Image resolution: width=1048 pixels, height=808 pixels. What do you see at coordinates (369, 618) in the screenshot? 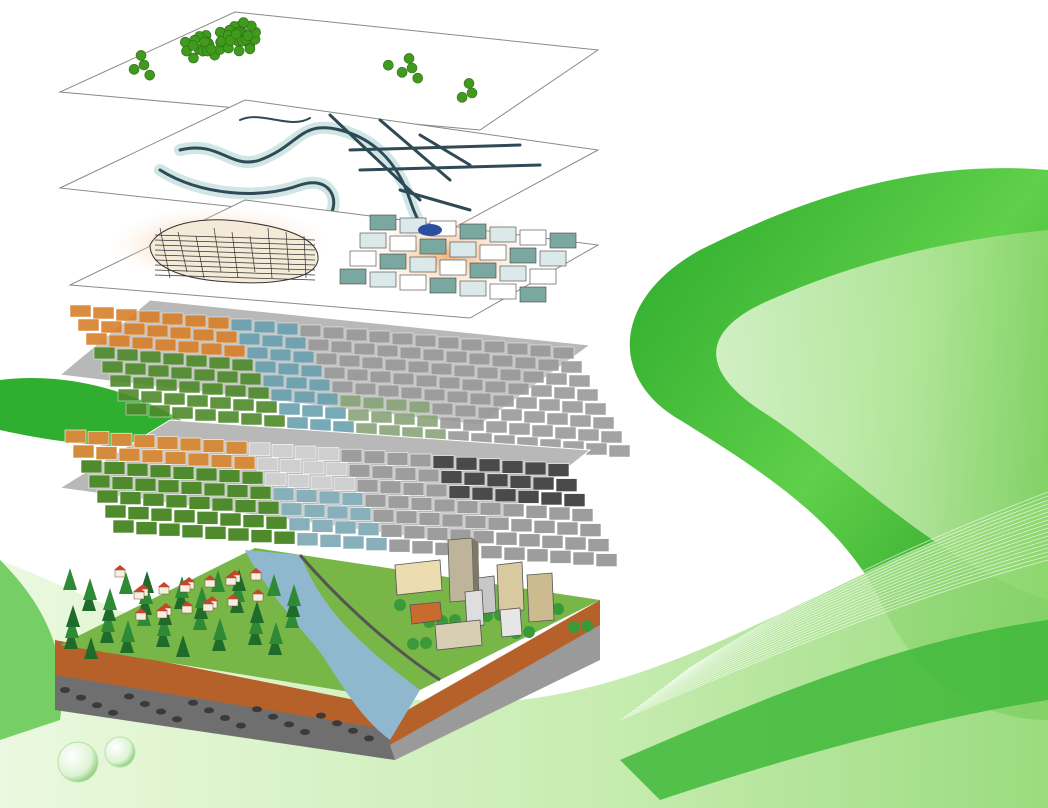
I see `railway` at bounding box center [369, 618].